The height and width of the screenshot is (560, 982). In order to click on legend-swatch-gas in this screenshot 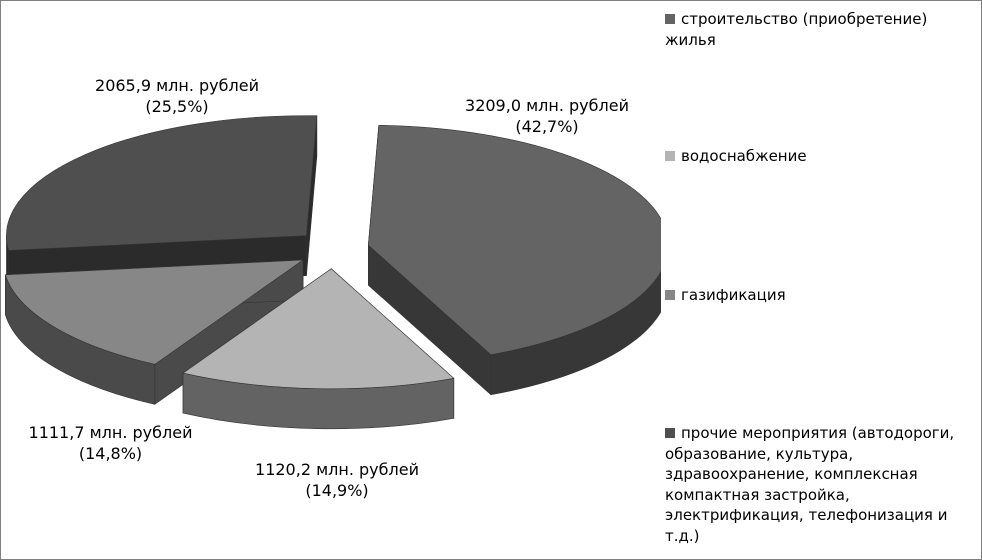, I will do `click(670, 295)`.